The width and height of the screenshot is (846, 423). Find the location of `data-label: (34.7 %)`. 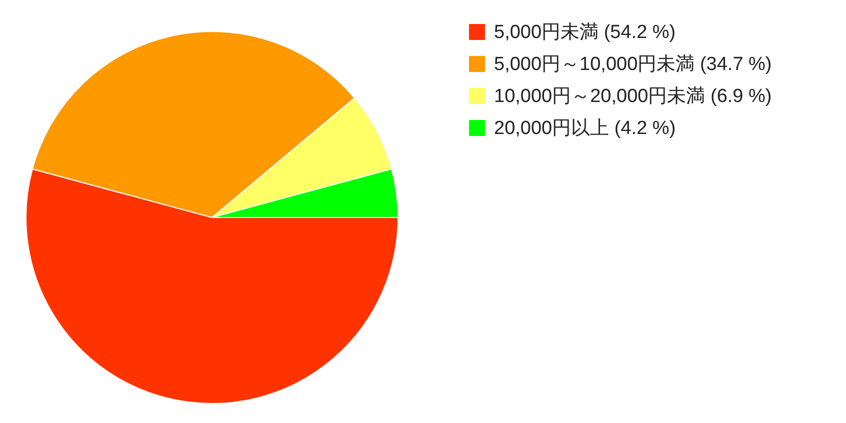

data-label: (34.7 %) is located at coordinates (733, 64).